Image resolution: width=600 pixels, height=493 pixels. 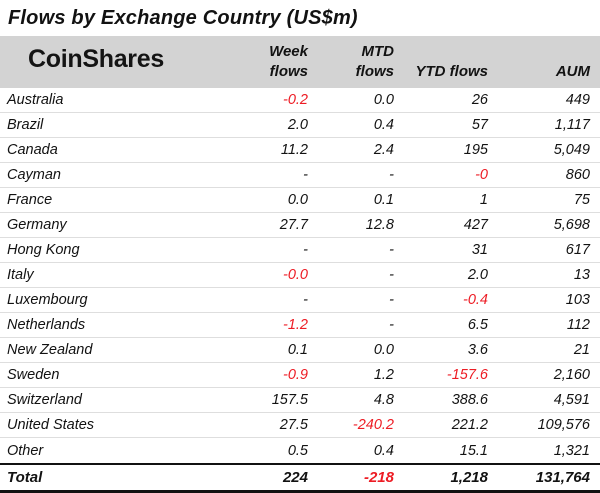 I want to click on mtd-flows-cell: 4.8, so click(x=383, y=400).